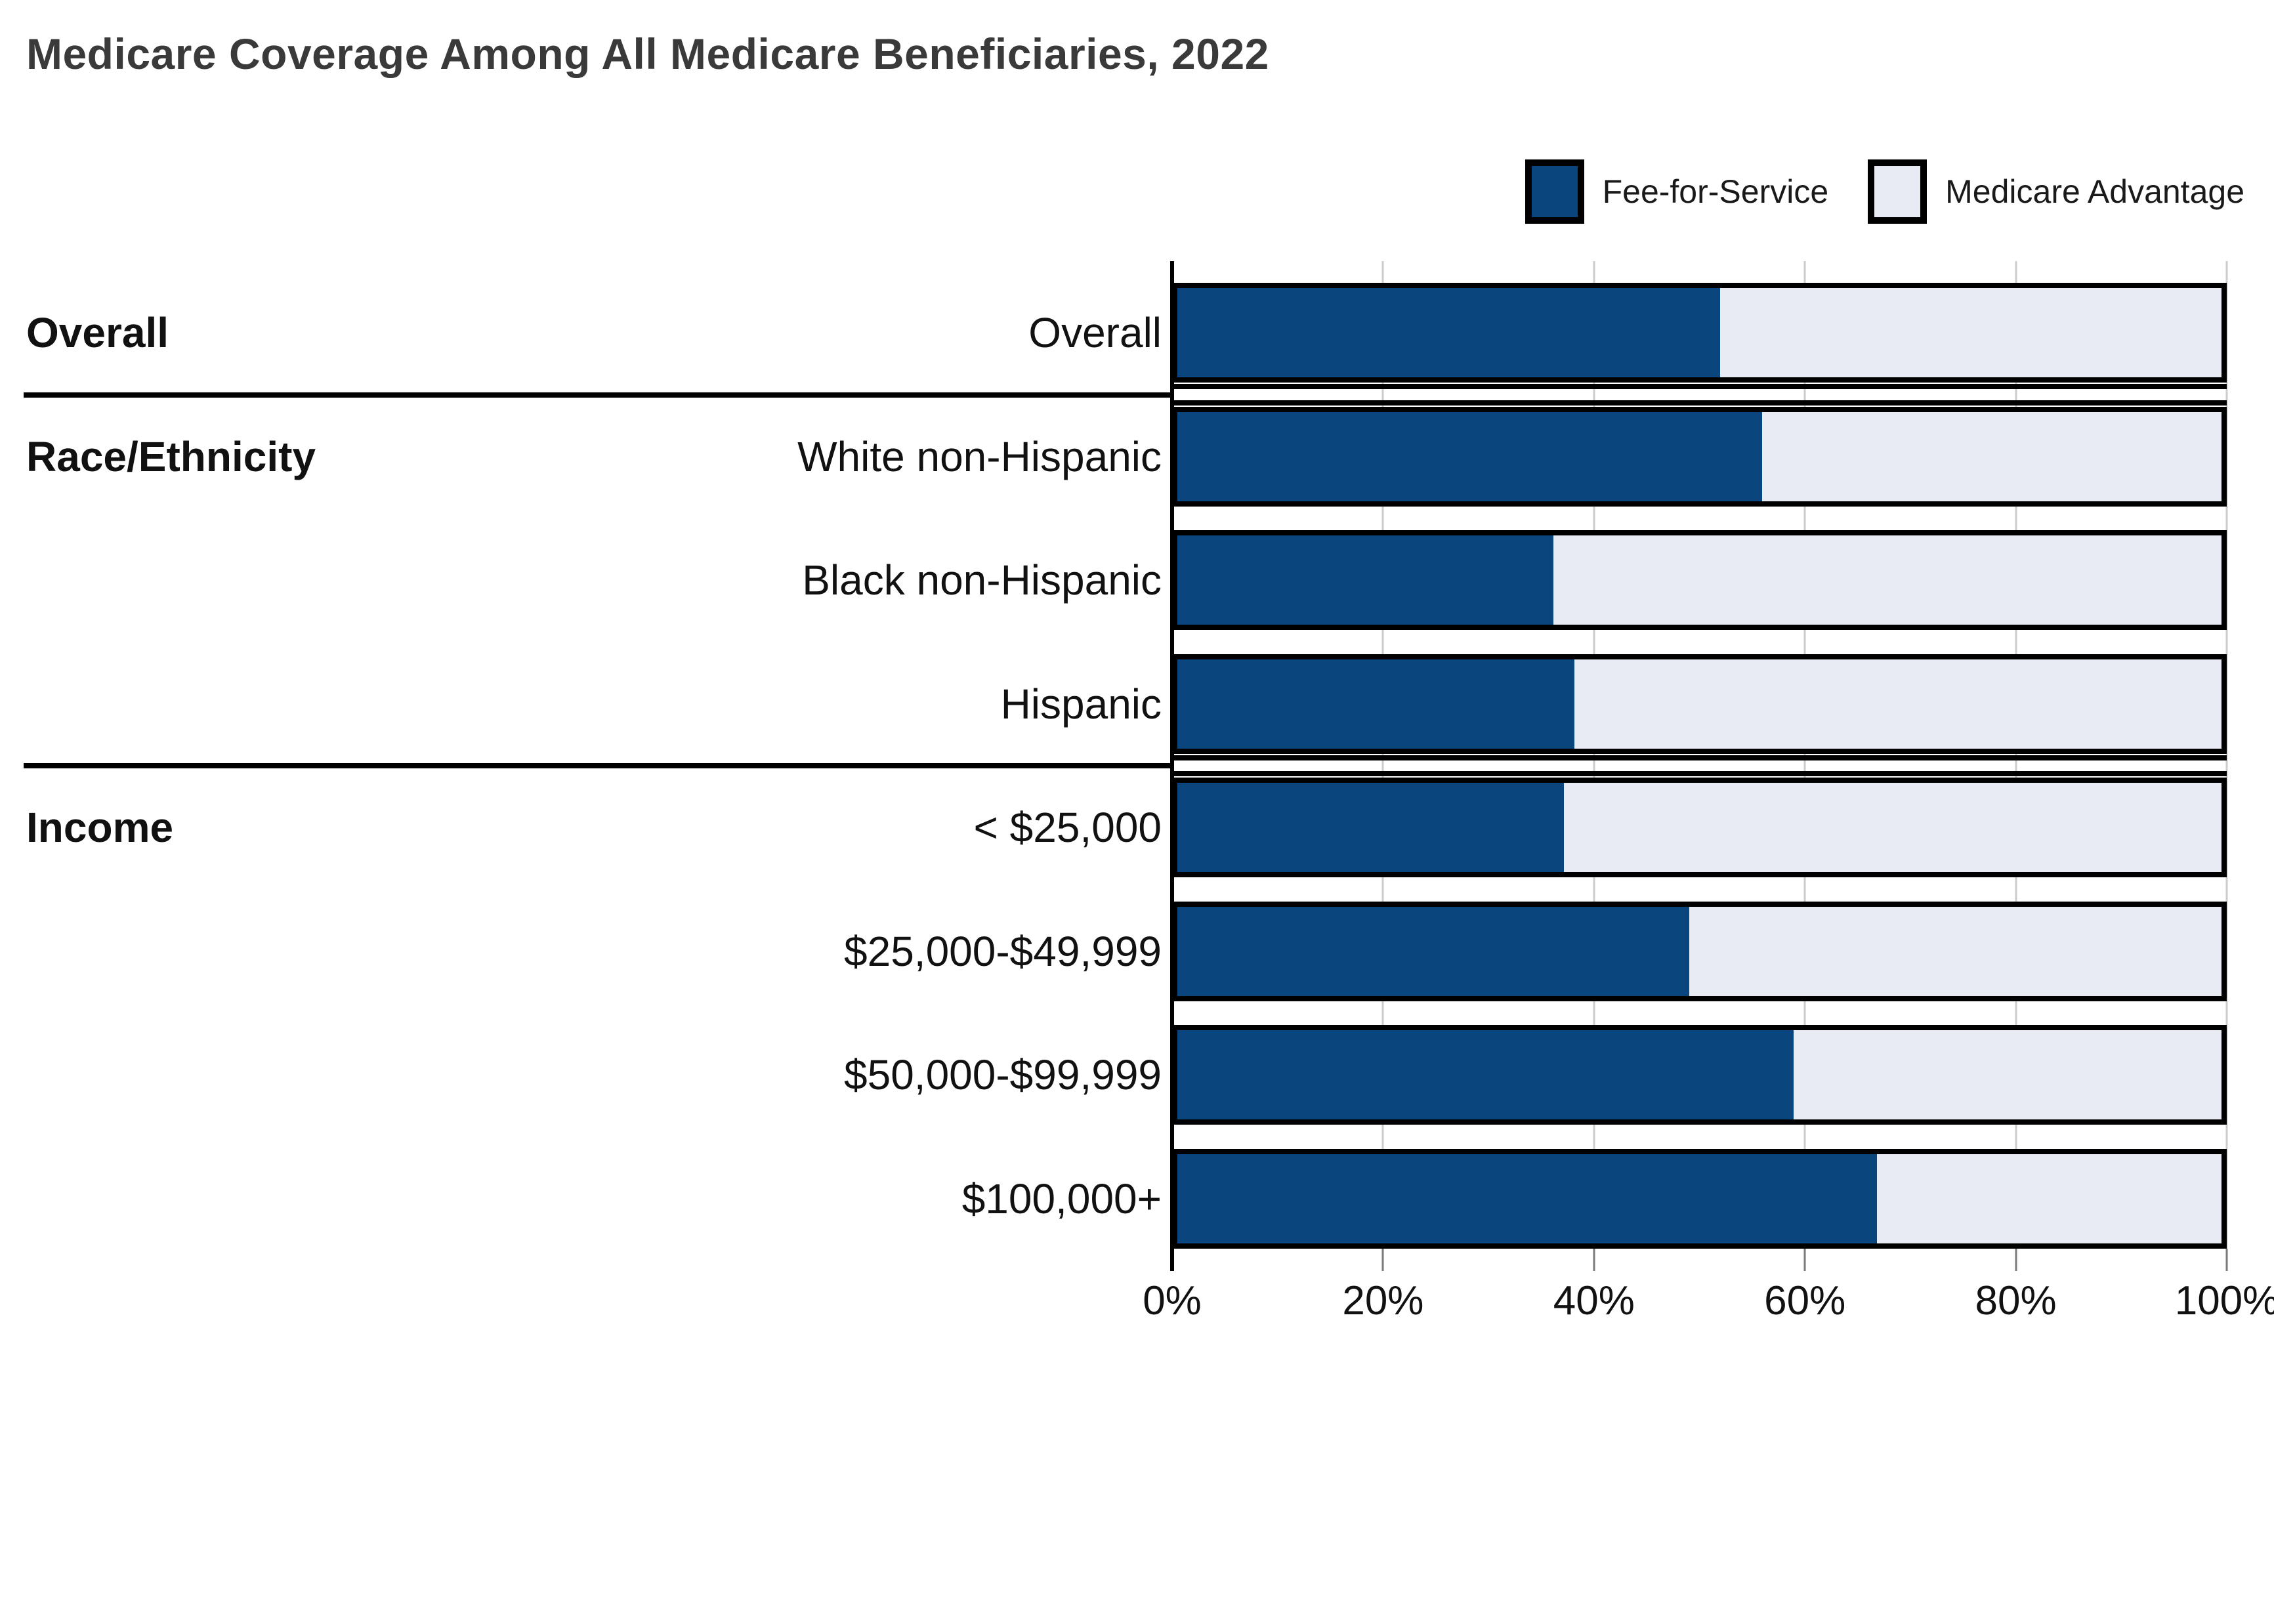 Image resolution: width=2274 pixels, height=1624 pixels. I want to click on legend-label-medicare-advantage: Medicare Advantage, so click(2094, 191).